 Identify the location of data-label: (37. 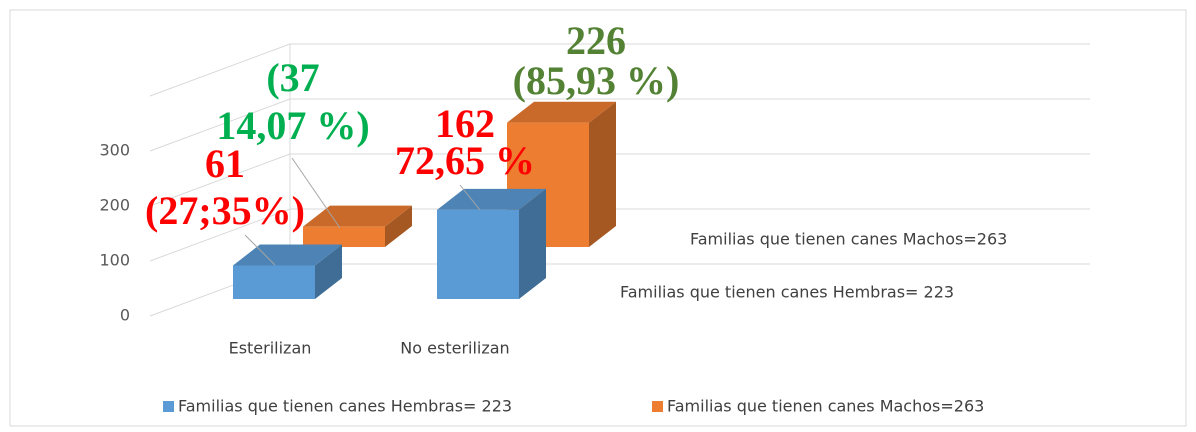
(292, 77).